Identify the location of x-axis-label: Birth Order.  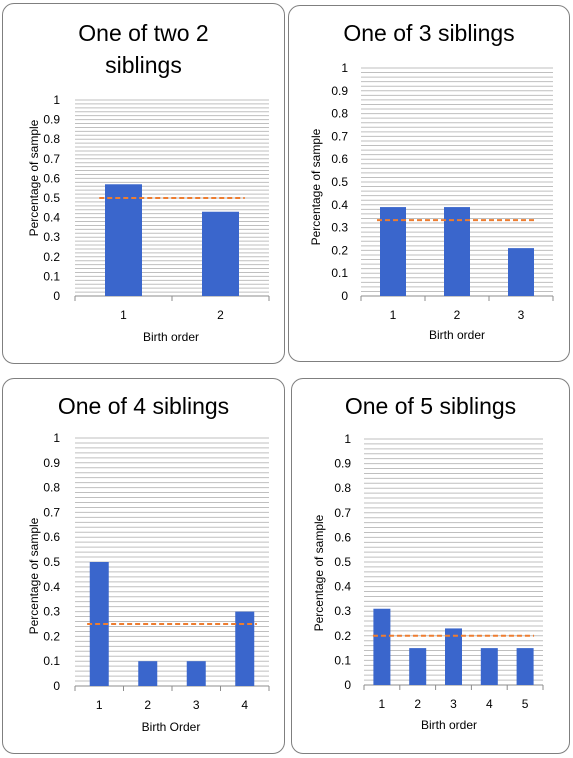
(171, 727).